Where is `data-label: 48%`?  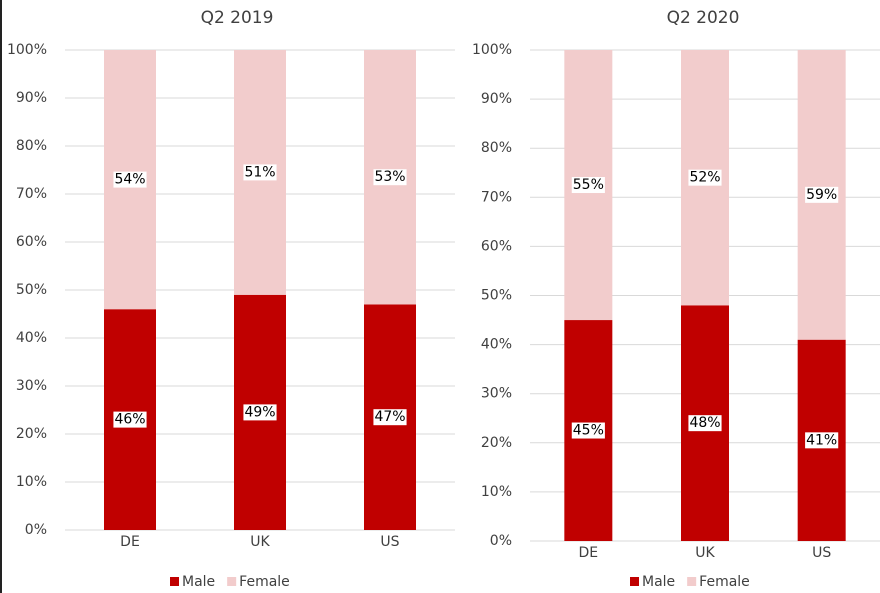 data-label: 48% is located at coordinates (704, 423).